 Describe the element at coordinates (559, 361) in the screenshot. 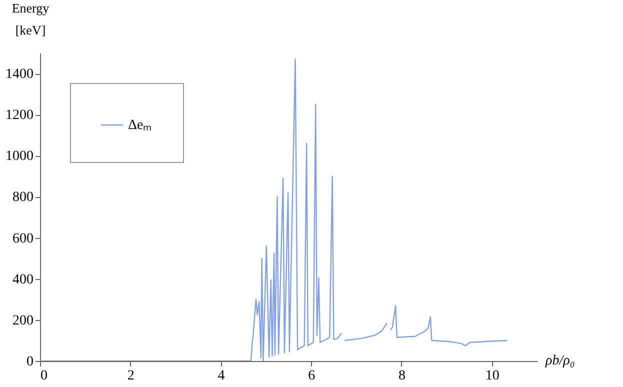

I see `x-axis-title: ρb/ρ₀` at that location.